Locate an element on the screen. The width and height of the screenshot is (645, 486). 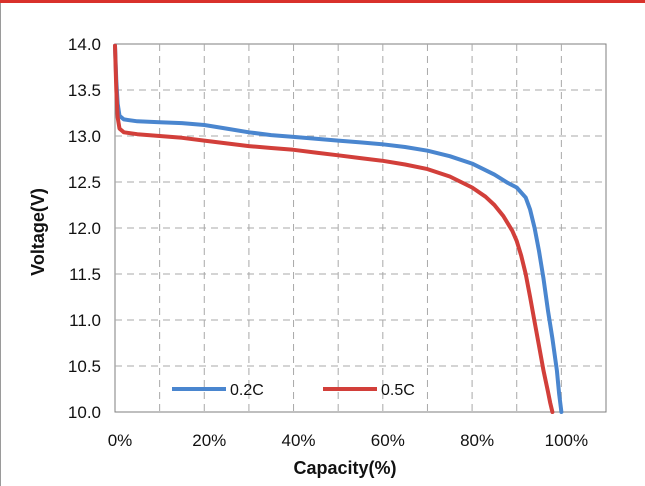
x-tick-label: 100% is located at coordinates (566, 440).